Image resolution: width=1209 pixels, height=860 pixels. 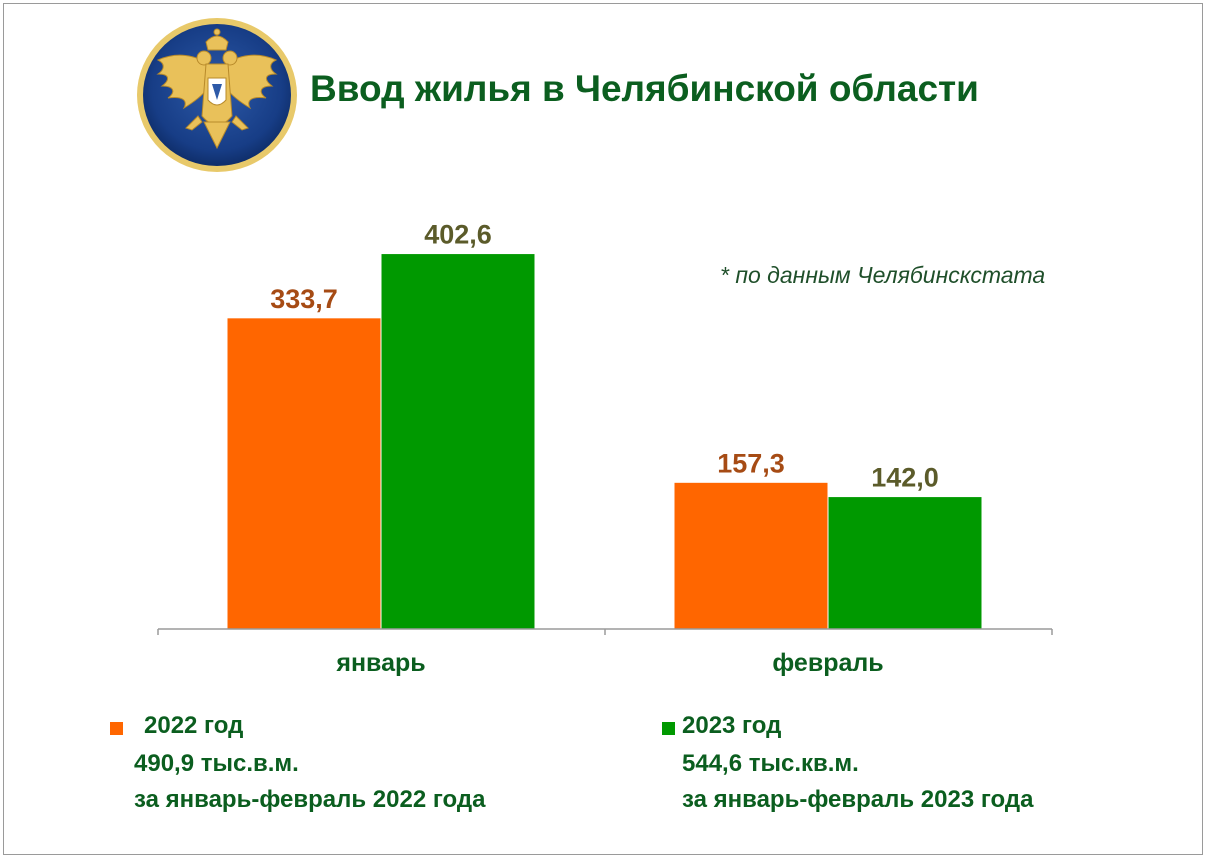 What do you see at coordinates (751, 555) in the screenshot?
I see `bar-2022-february` at bounding box center [751, 555].